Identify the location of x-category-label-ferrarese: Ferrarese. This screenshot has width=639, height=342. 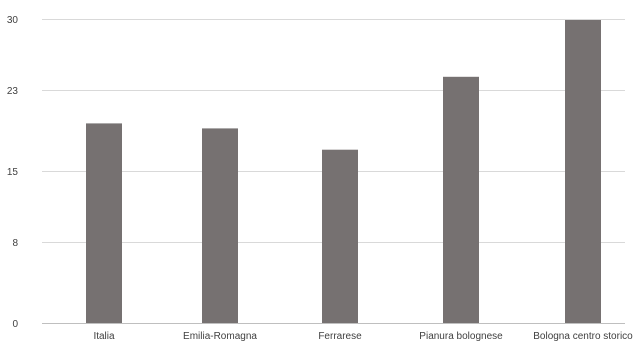
(340, 336).